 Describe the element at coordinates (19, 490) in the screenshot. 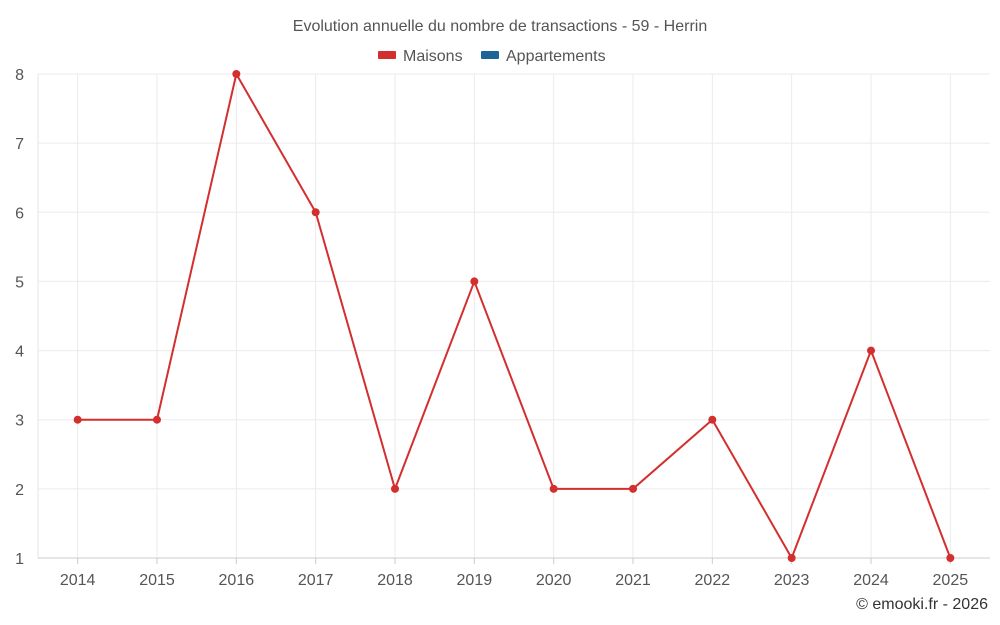

I see `y-tick-label: 2` at that location.